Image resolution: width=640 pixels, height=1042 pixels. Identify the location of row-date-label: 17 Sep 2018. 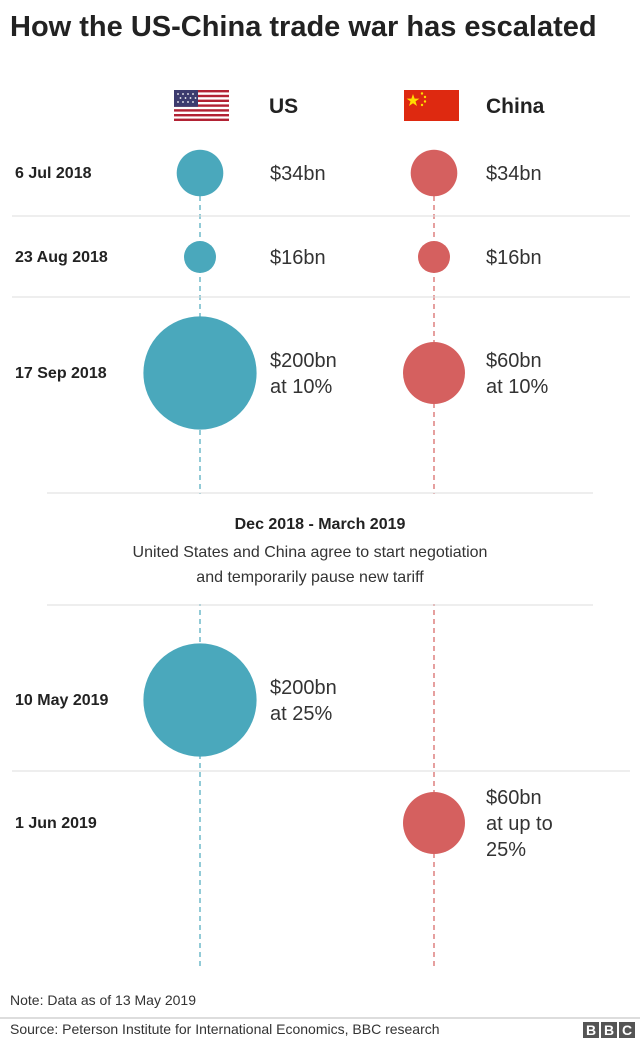
(61, 373).